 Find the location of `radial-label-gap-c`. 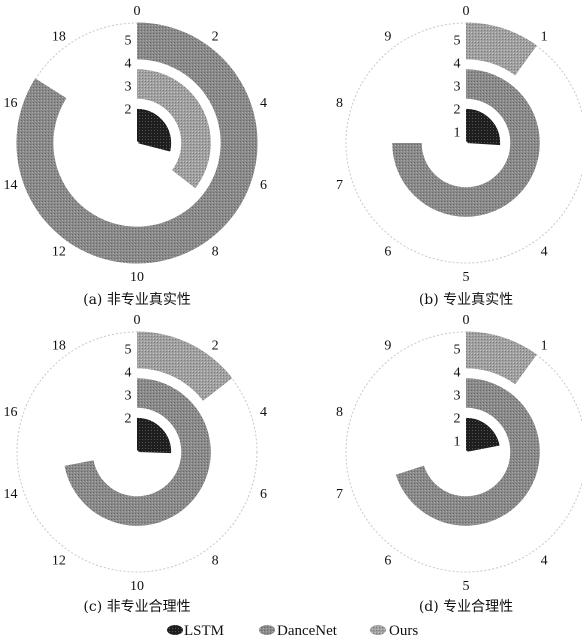

radial-label-gap-c is located at coordinates (128, 394).